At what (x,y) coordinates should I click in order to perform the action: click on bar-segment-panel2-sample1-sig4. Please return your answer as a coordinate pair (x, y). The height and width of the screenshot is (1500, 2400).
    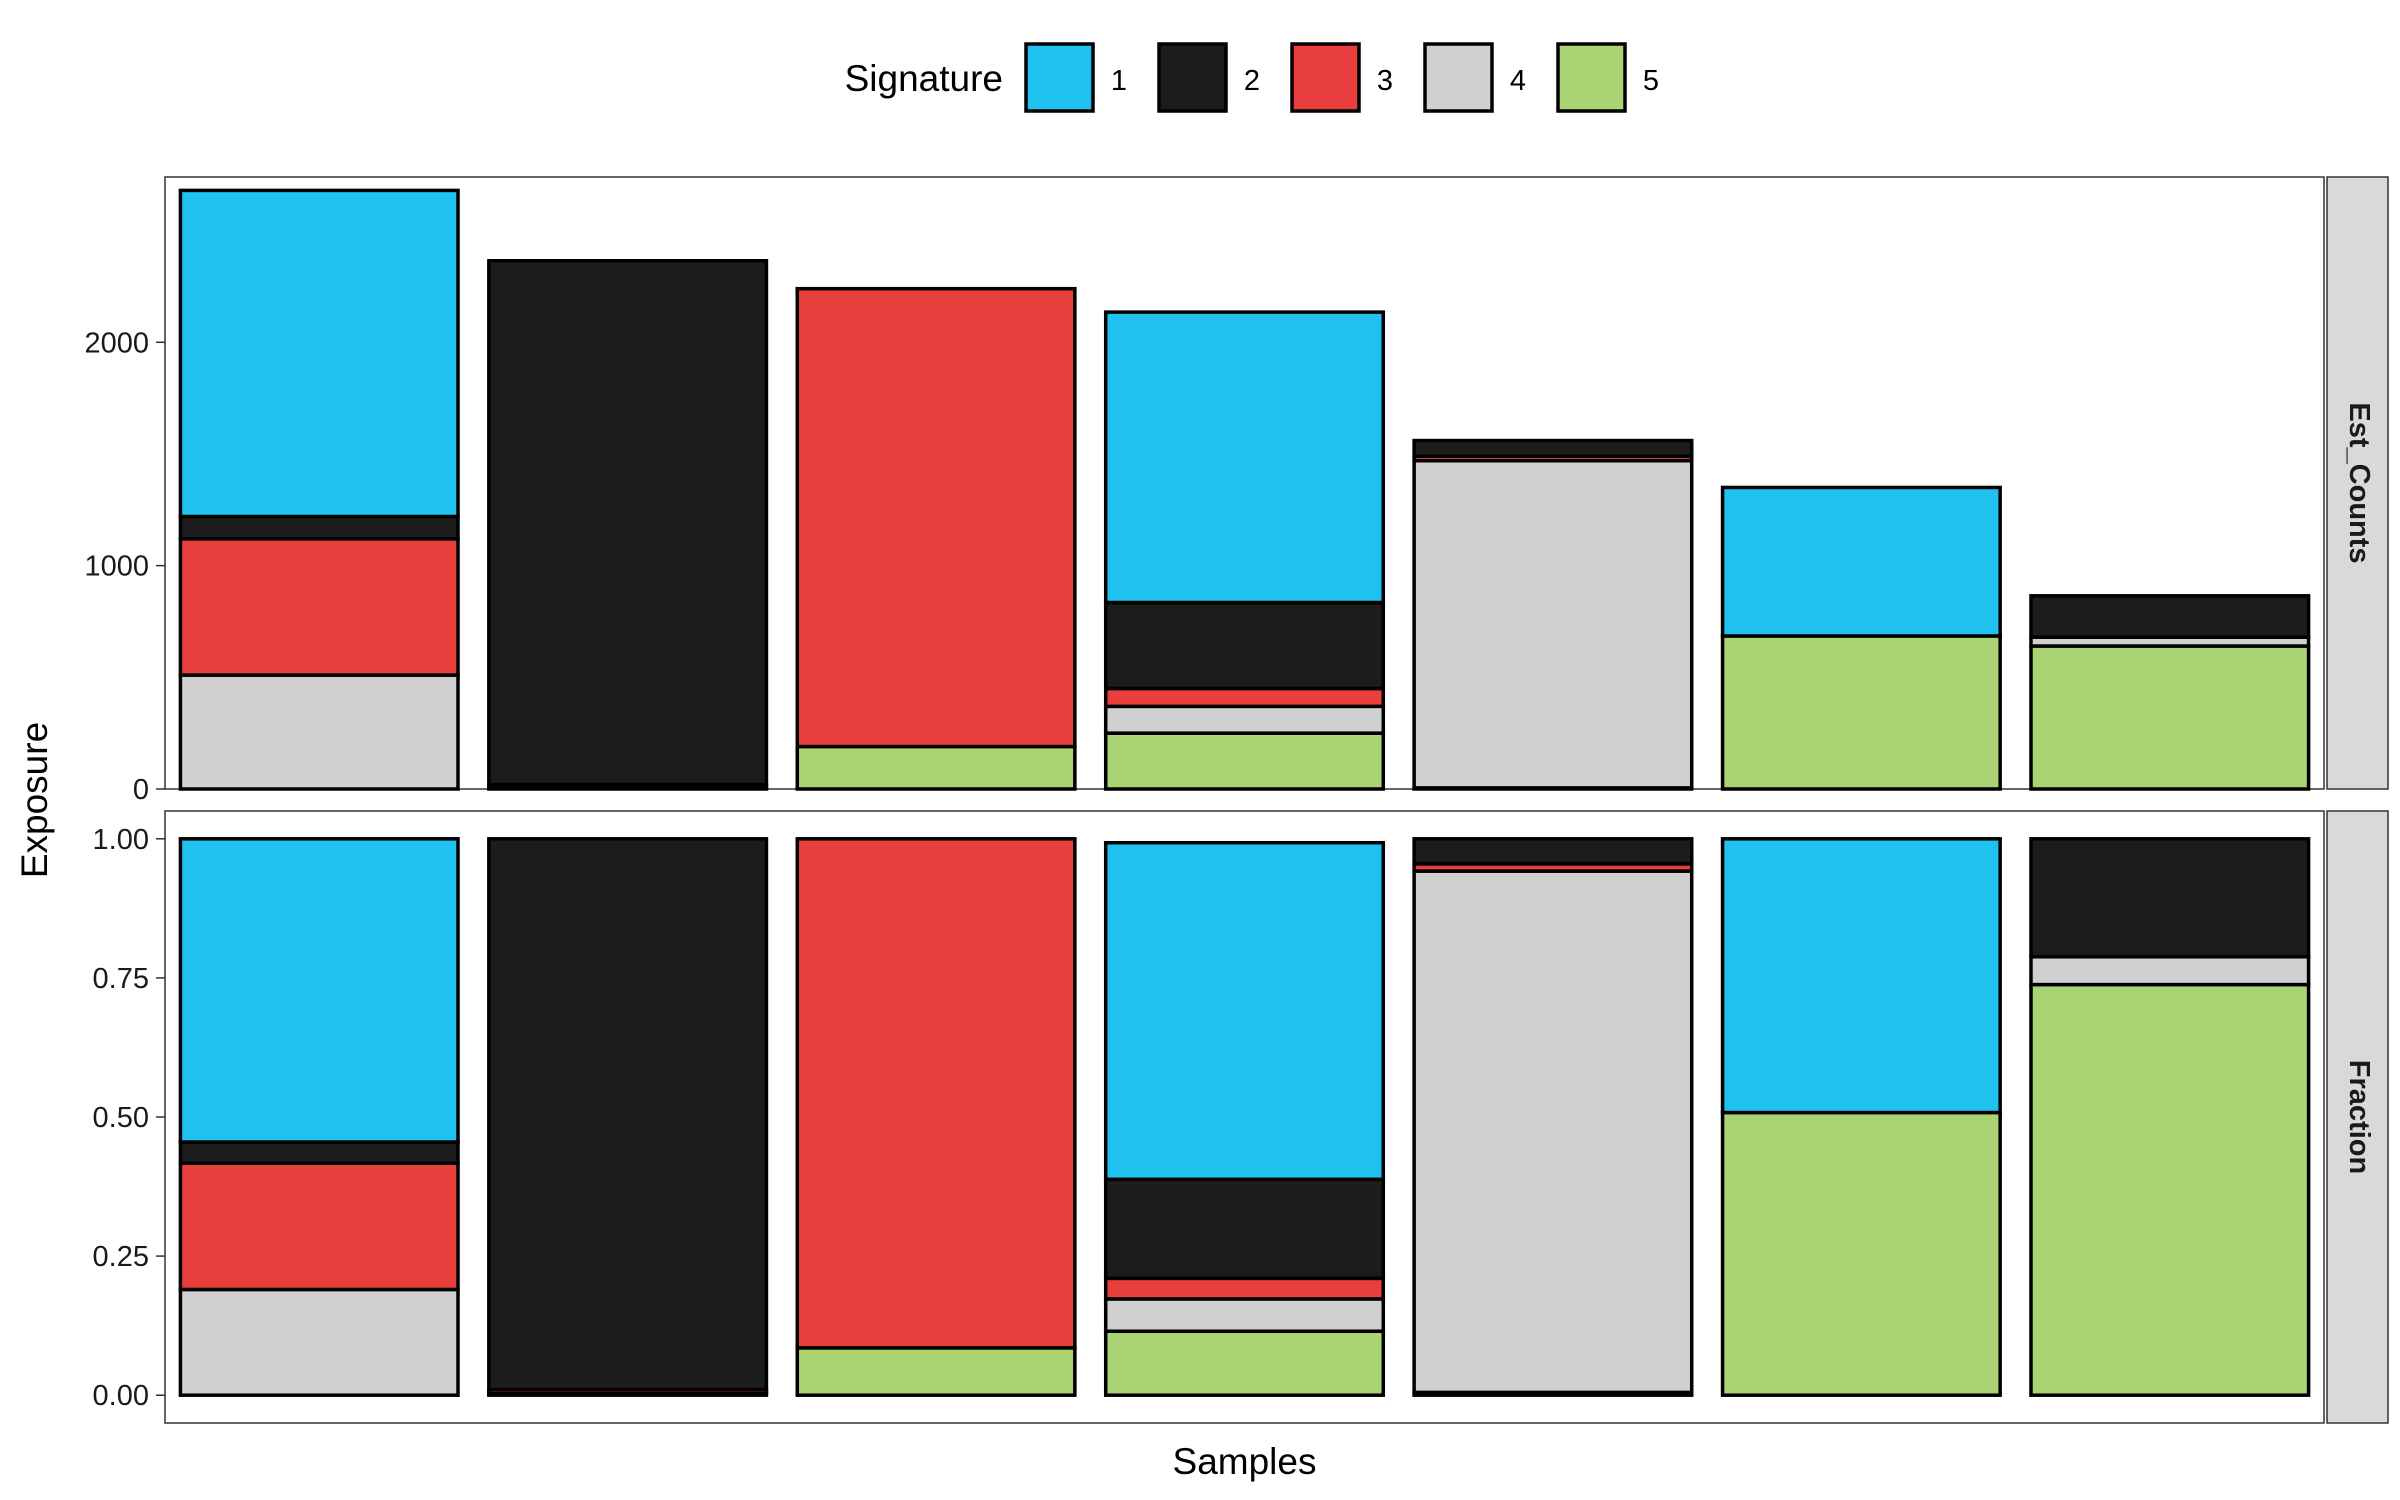
    Looking at the image, I should click on (319, 1342).